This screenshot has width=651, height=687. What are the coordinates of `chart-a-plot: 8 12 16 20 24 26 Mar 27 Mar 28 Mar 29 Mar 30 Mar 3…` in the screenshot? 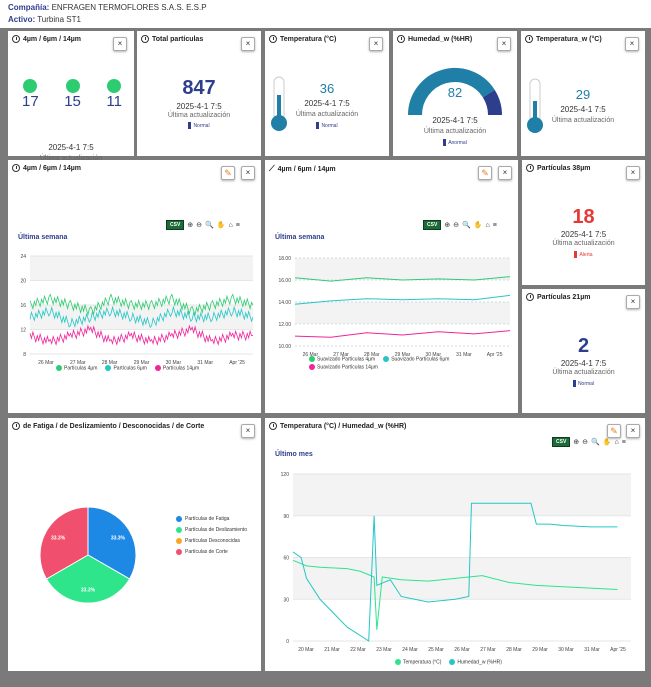 It's located at (137, 310).